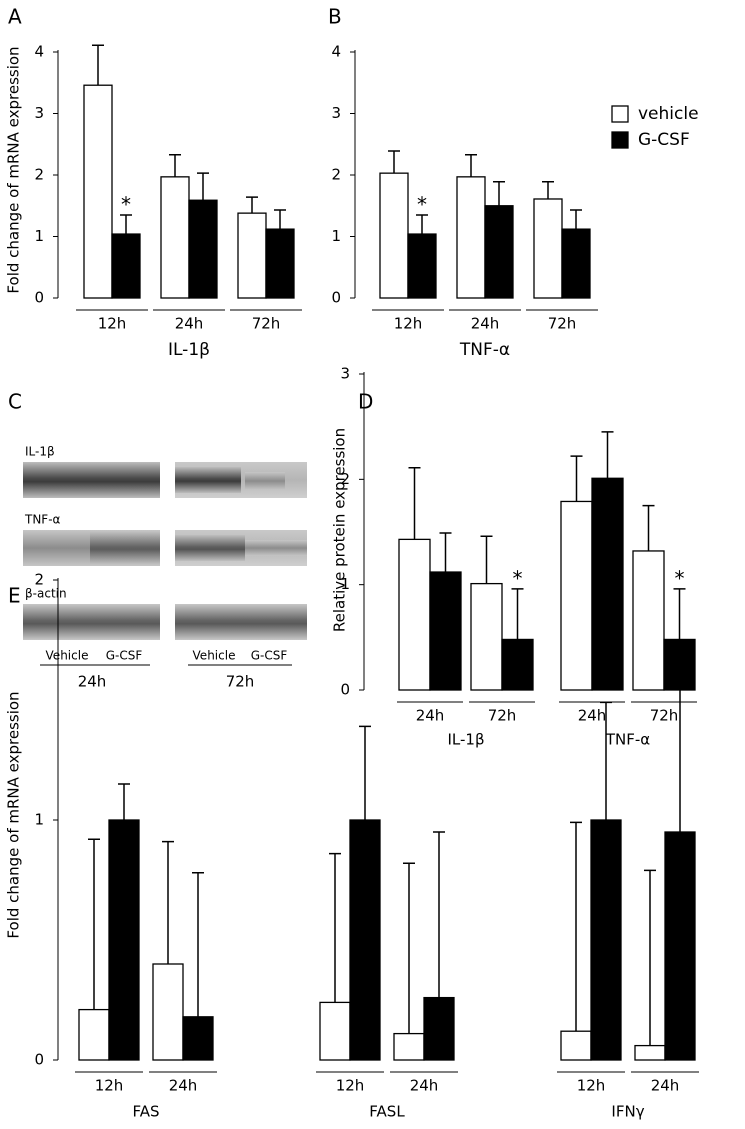  Describe the element at coordinates (145, 1112) in the screenshot. I see `group-label: FAS` at that location.